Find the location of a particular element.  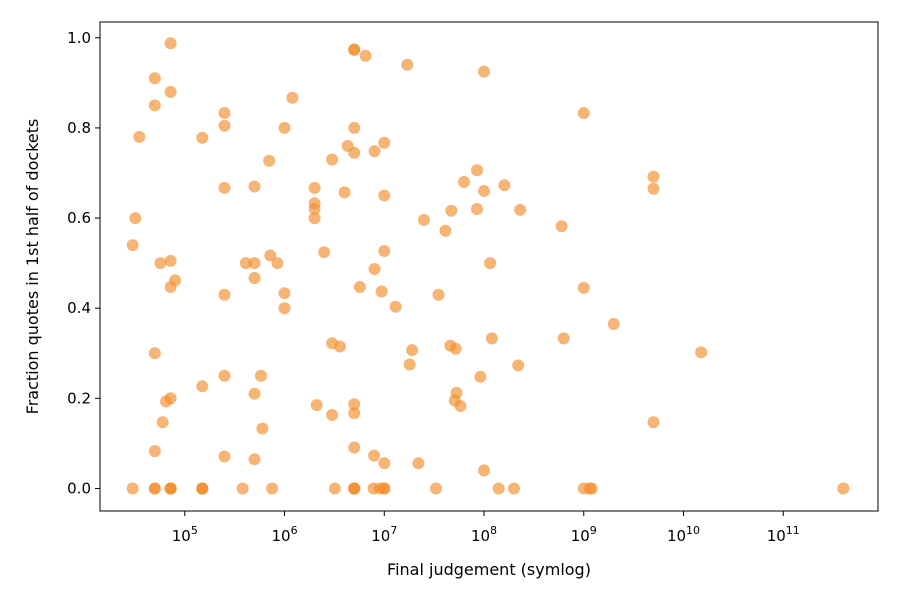

y-axis-ticks: 0.0 0.2 0.4 0.6 0.8 1.0 is located at coordinates (83, 263).